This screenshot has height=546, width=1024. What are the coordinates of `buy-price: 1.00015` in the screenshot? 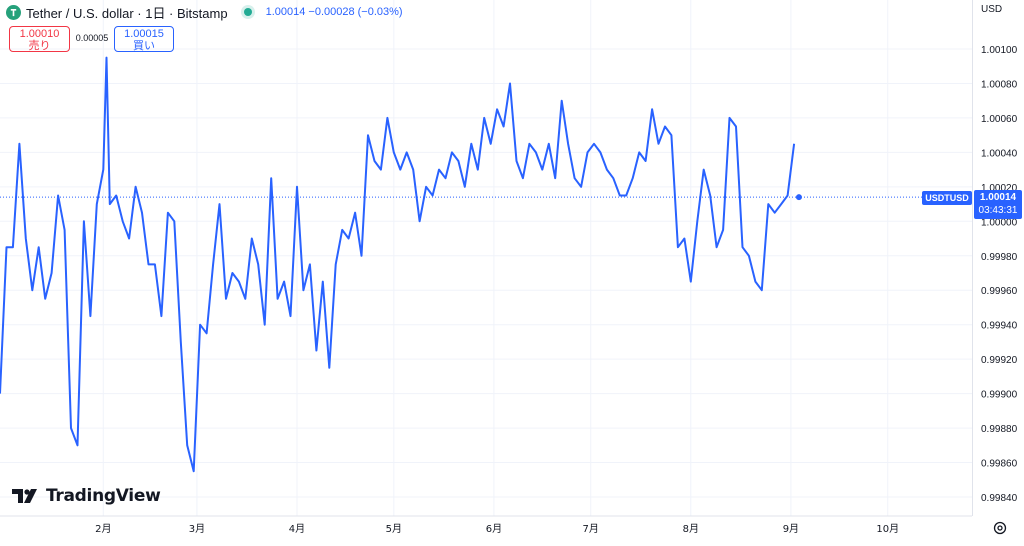 It's located at (144, 34).